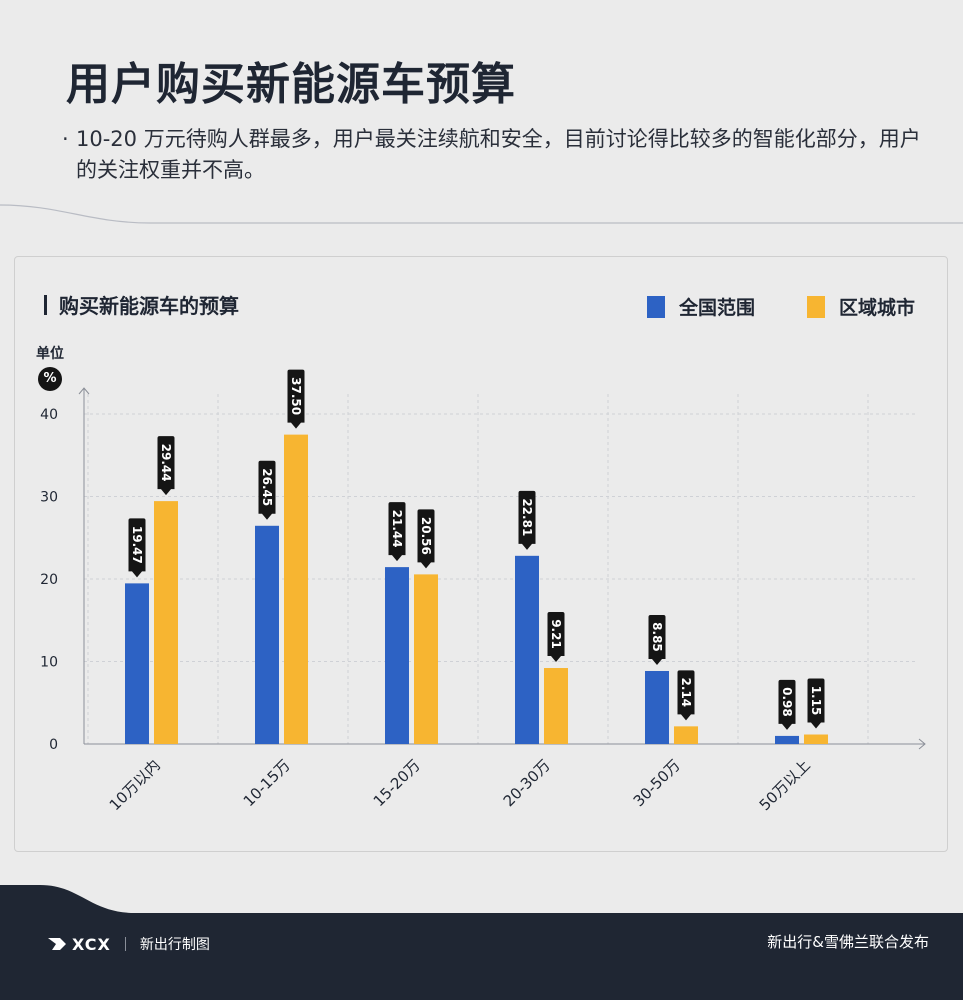 The width and height of the screenshot is (963, 1000). Describe the element at coordinates (45, 304) in the screenshot. I see `title-accent-bar` at that location.